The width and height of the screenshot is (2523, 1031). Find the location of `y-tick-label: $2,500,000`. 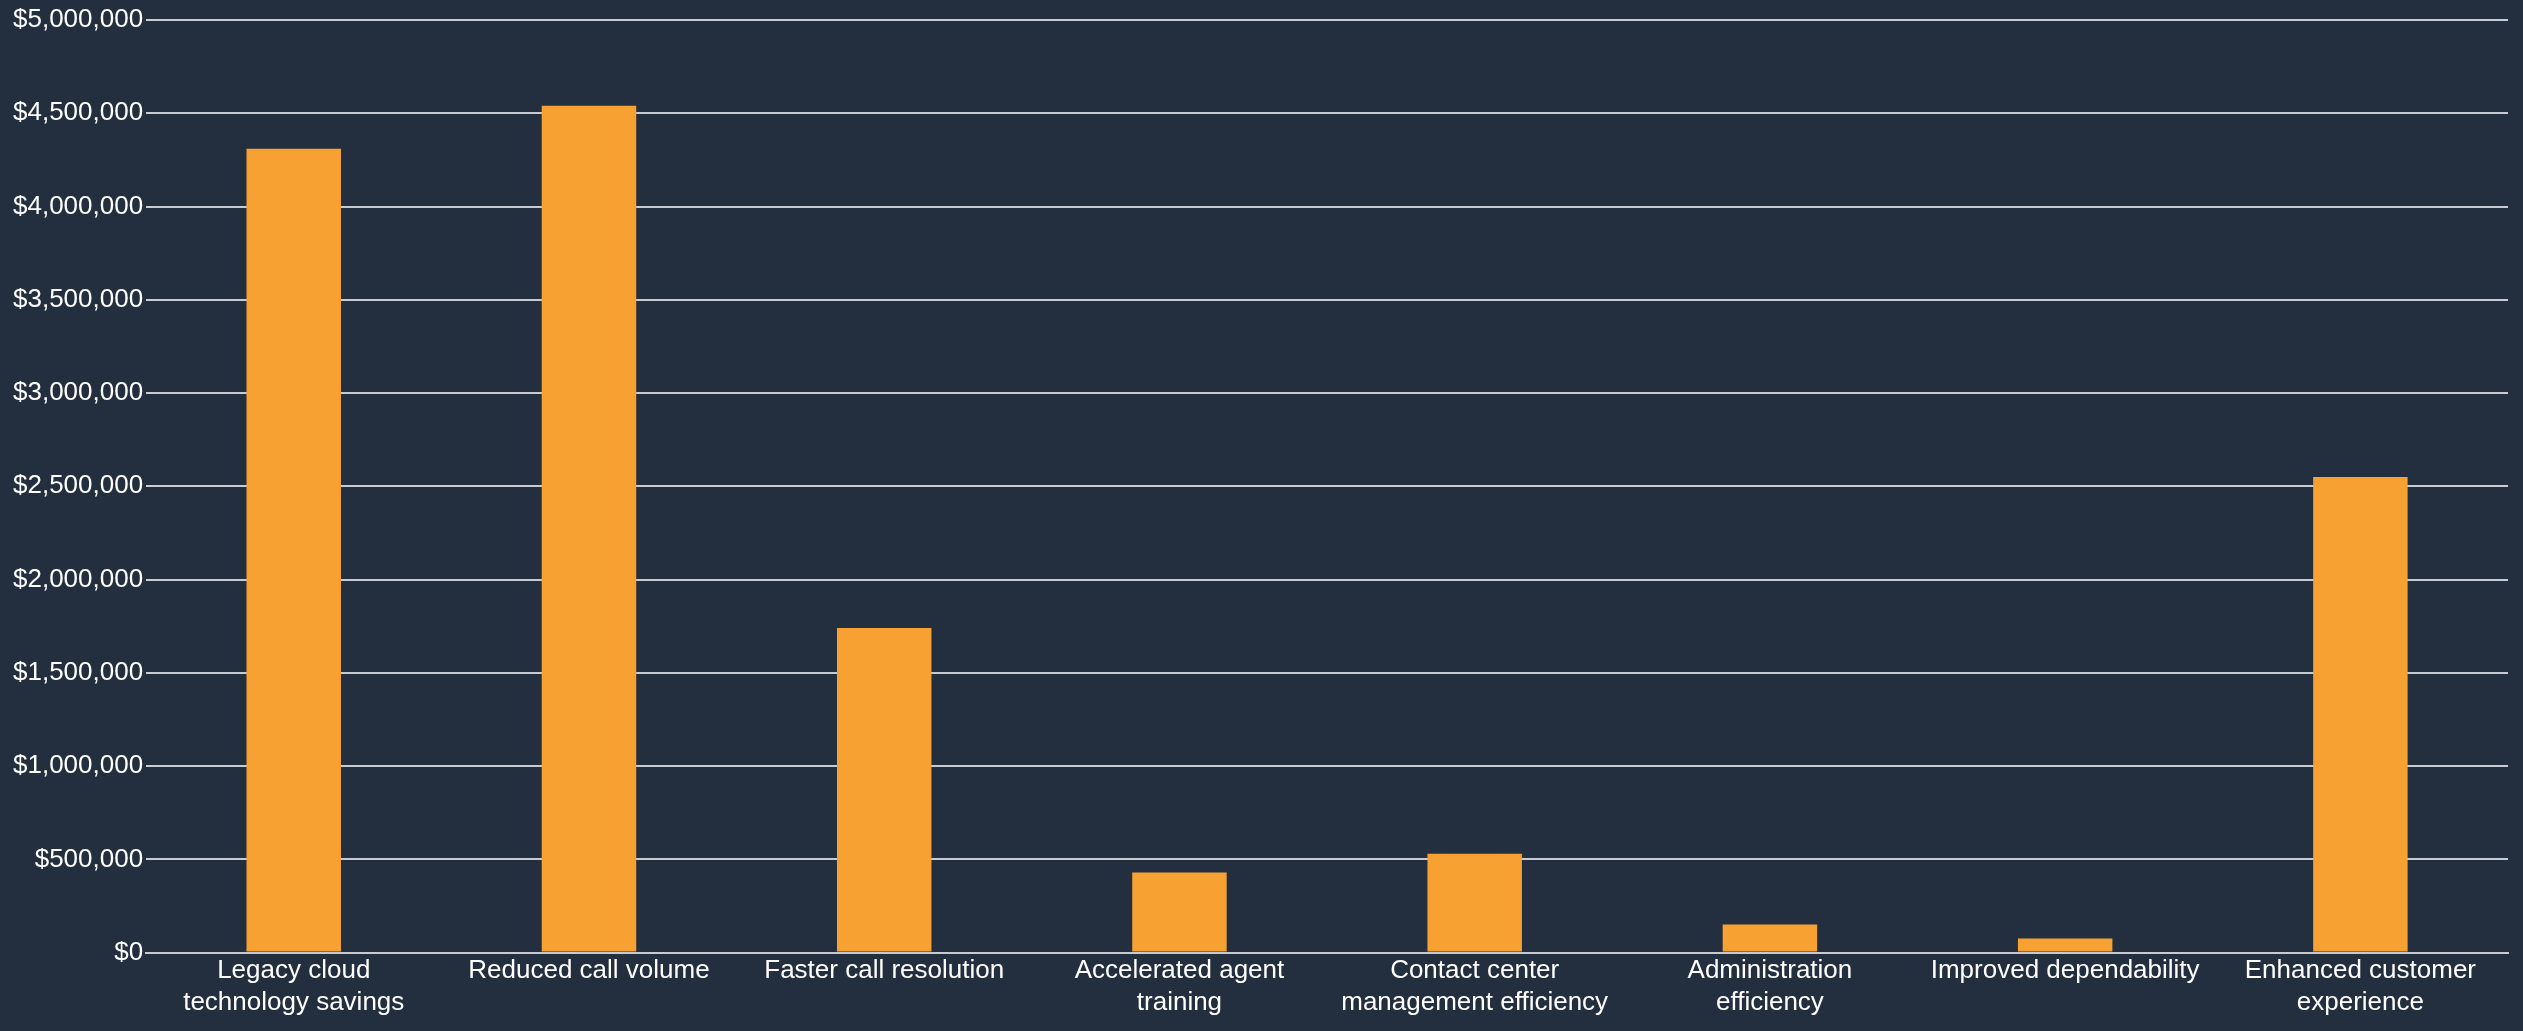

y-tick-label: $2,500,000 is located at coordinates (78, 484).